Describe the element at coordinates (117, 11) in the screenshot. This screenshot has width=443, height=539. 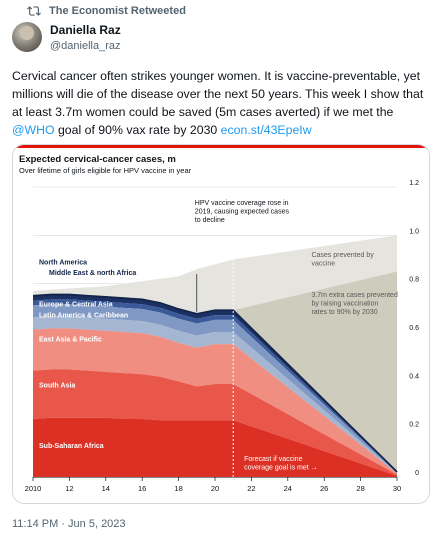
I see `retweet-label: The Economist Retweeted` at that location.